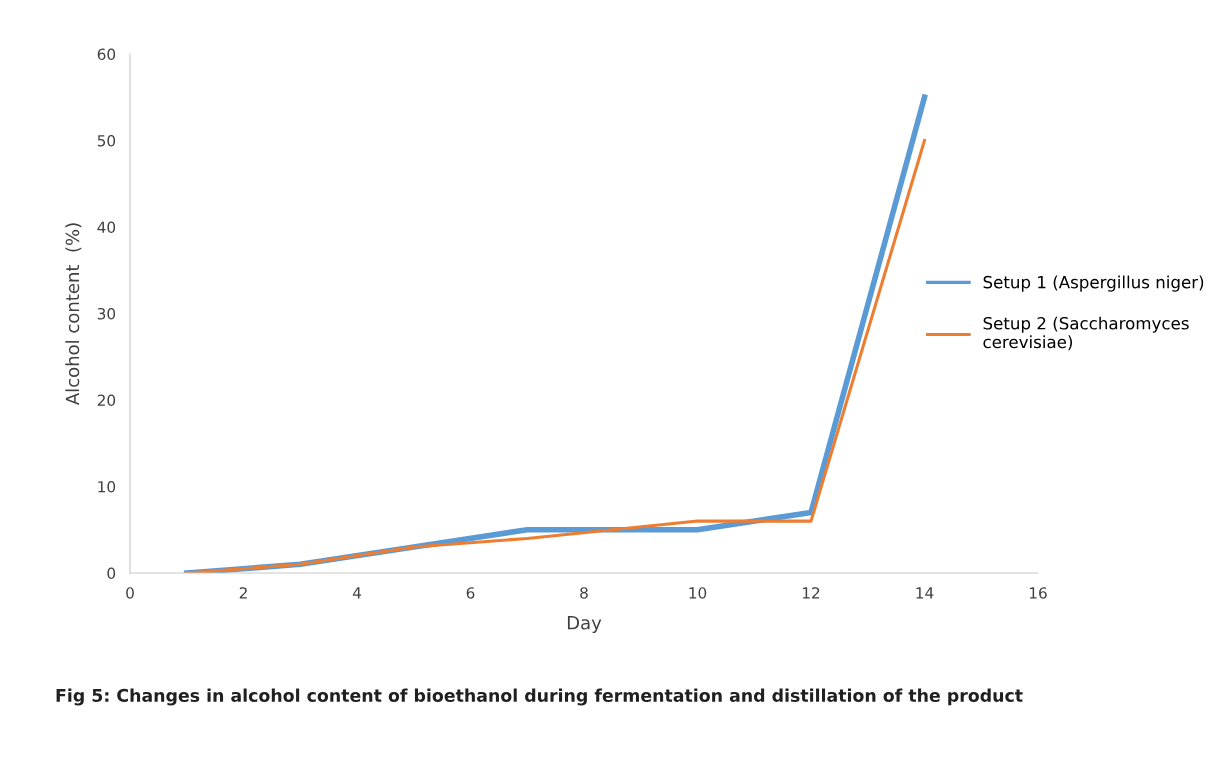  What do you see at coordinates (111, 573) in the screenshot?
I see `y-tick-label: 0` at bounding box center [111, 573].